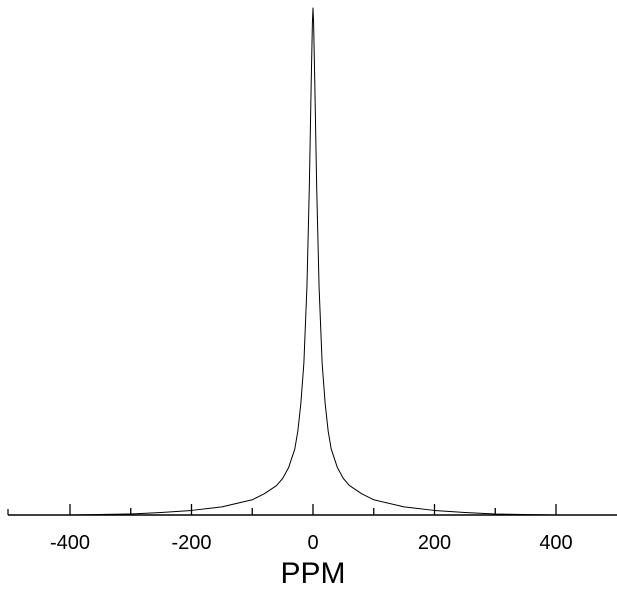 The width and height of the screenshot is (617, 602). Describe the element at coordinates (70, 543) in the screenshot. I see `x-tick-label--400: -400` at that location.